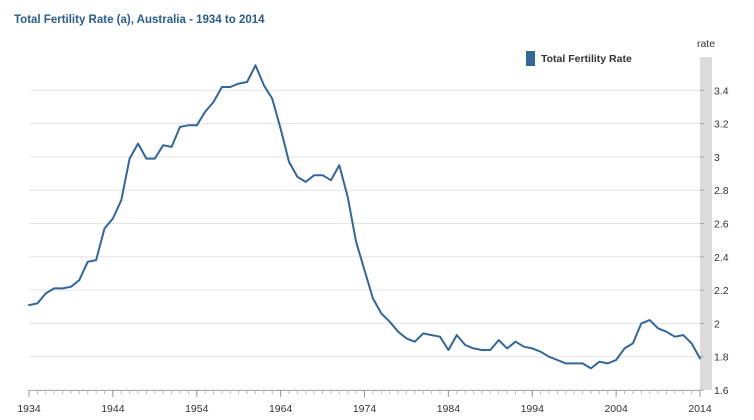  Describe the element at coordinates (706, 223) in the screenshot. I see `y-axis-scrollbar-band` at that location.